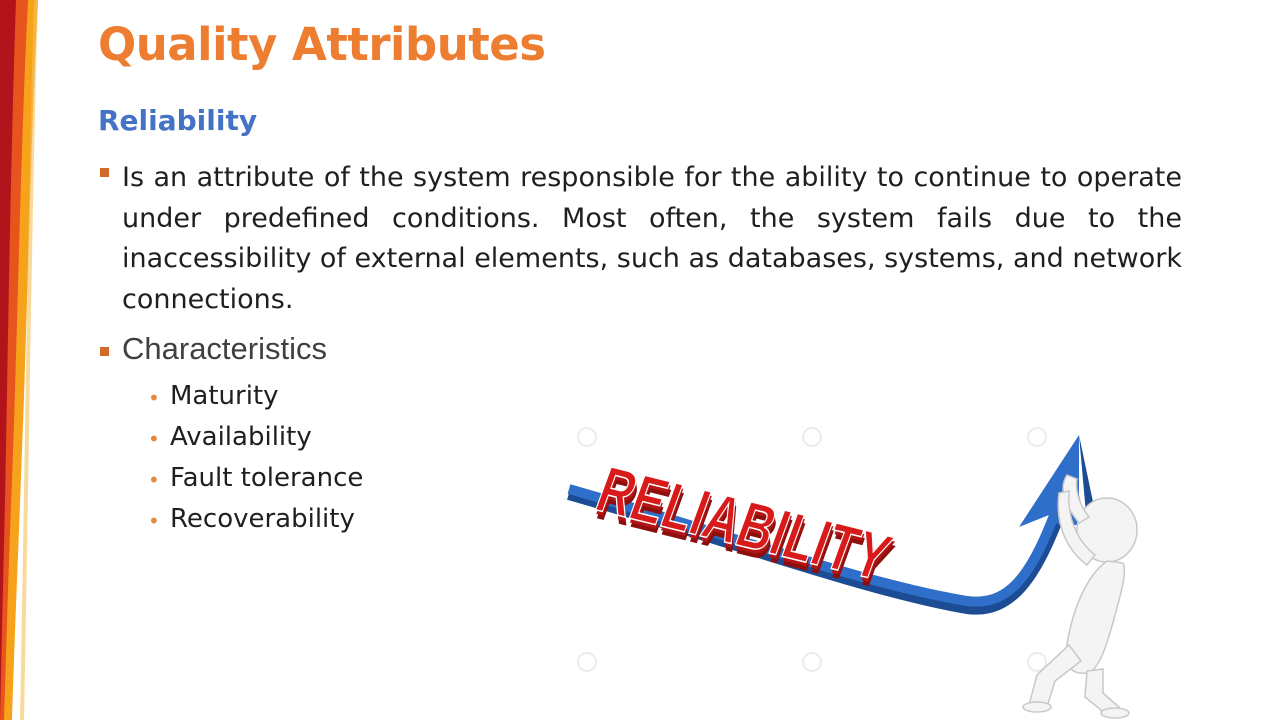 This screenshot has height=720, width=1280. I want to click on list-item: • Recoverability, so click(254, 519).